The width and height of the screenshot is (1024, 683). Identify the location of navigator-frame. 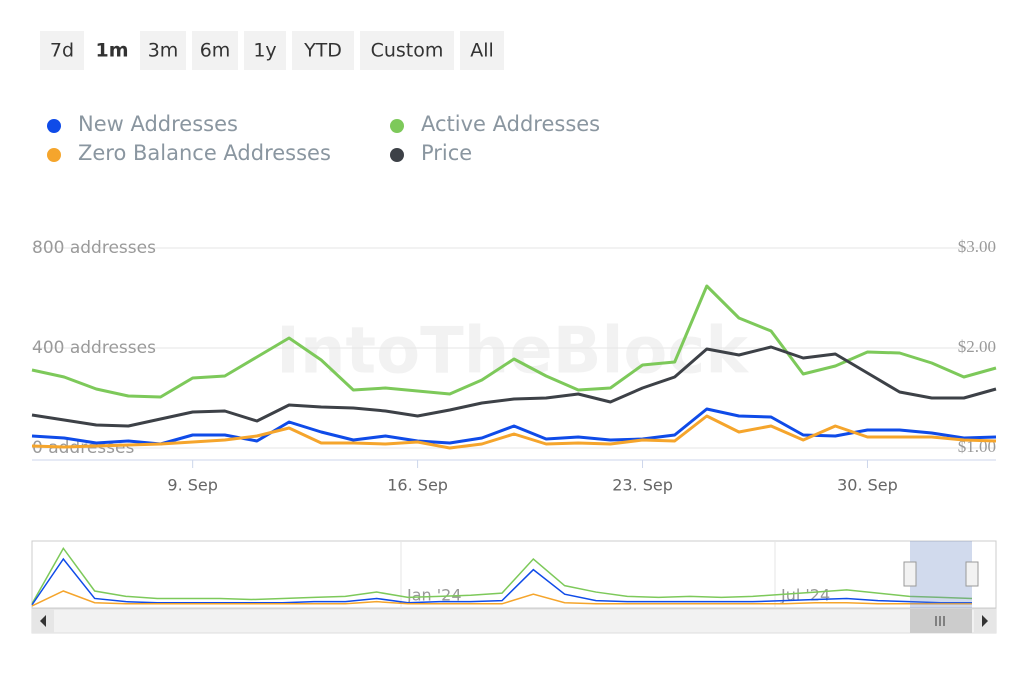
(514, 574).